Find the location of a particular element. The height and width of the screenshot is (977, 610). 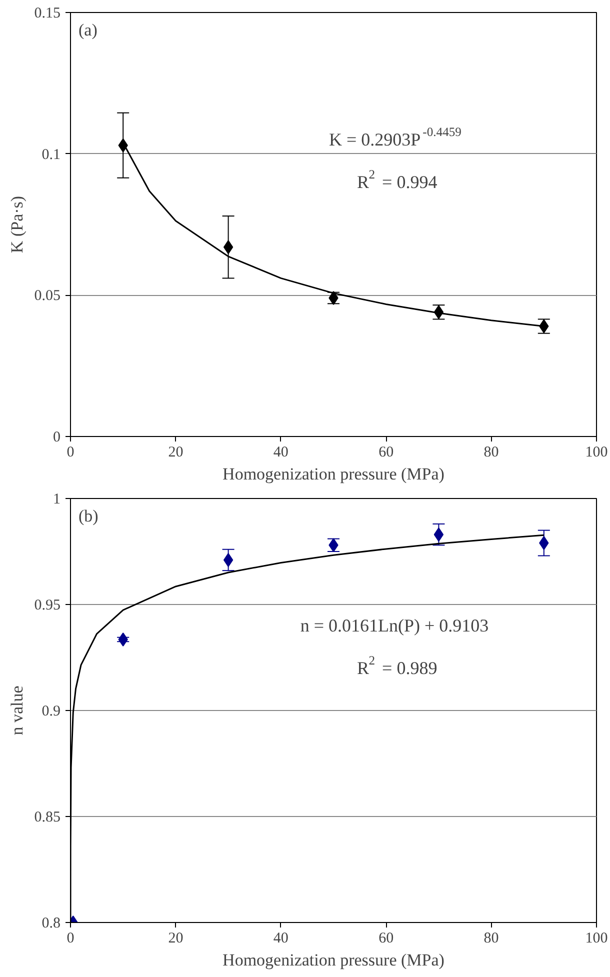

y-tick-label: 0.05 is located at coordinates (47, 296).